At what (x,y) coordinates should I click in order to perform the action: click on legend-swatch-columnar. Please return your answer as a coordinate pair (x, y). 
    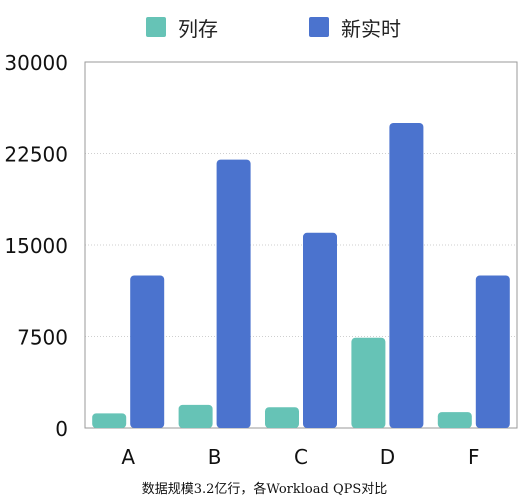
    Looking at the image, I should click on (156, 27).